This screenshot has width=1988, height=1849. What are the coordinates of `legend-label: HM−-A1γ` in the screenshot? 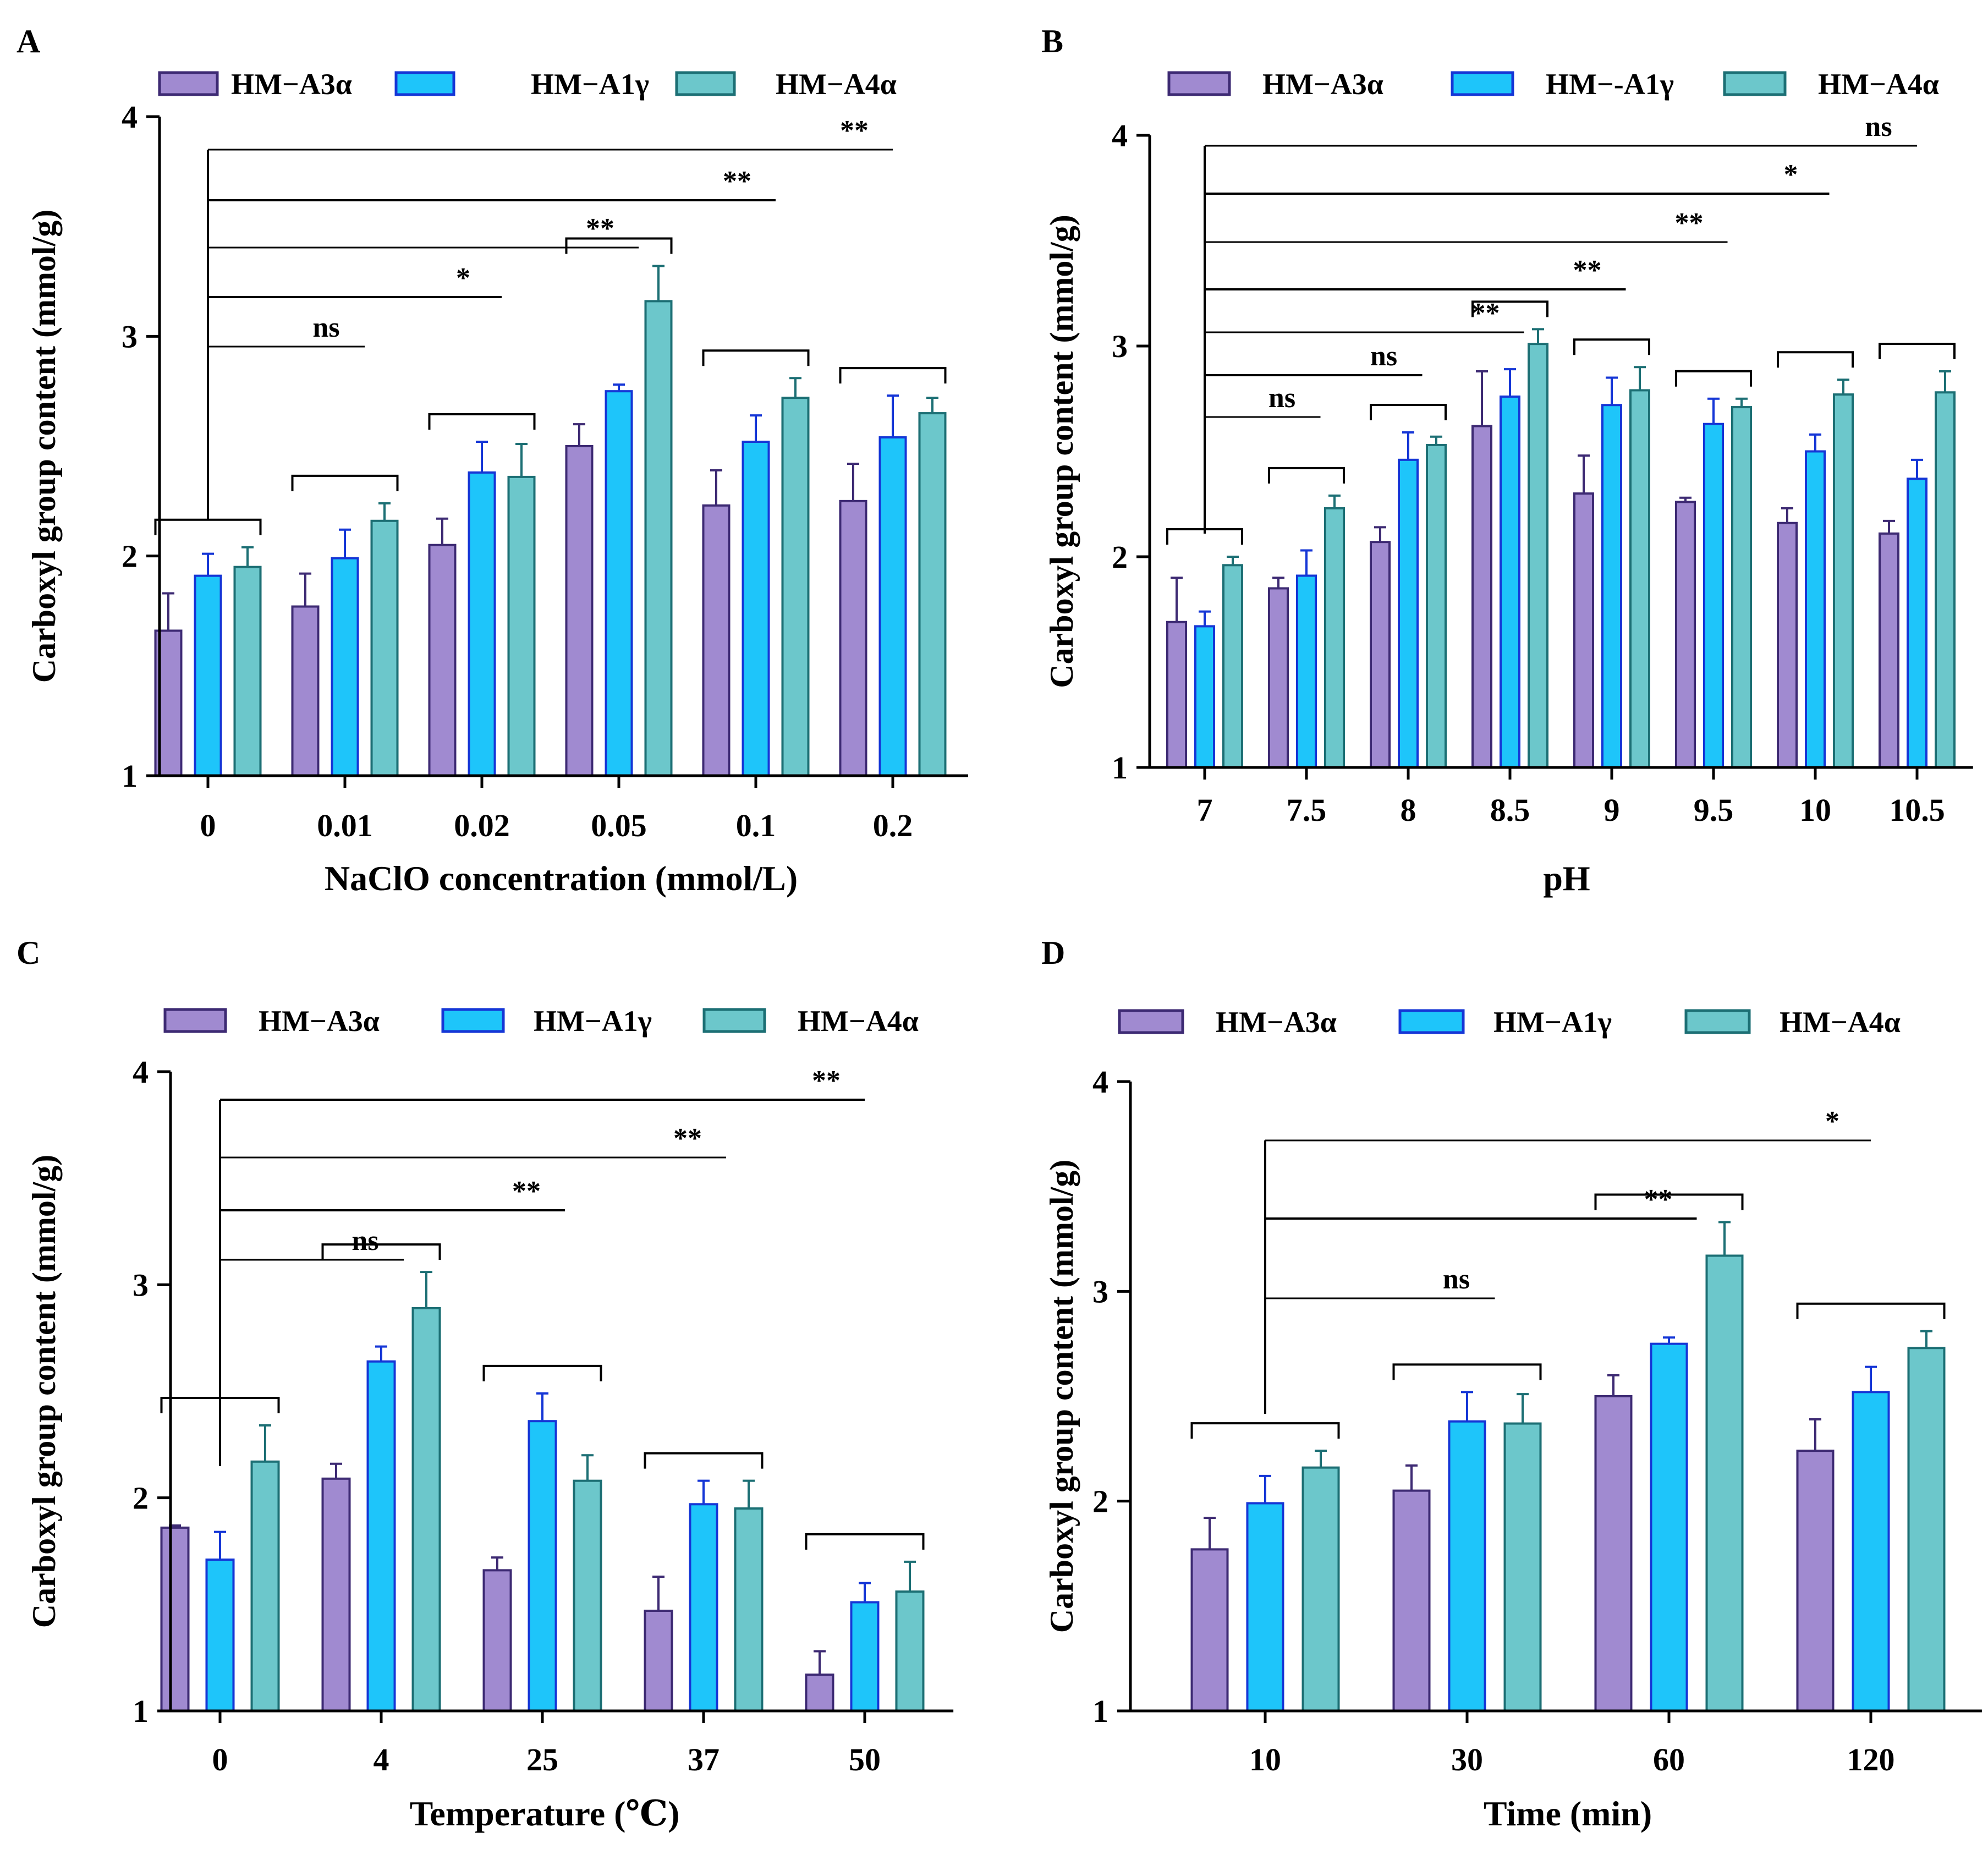 It's located at (1610, 84).